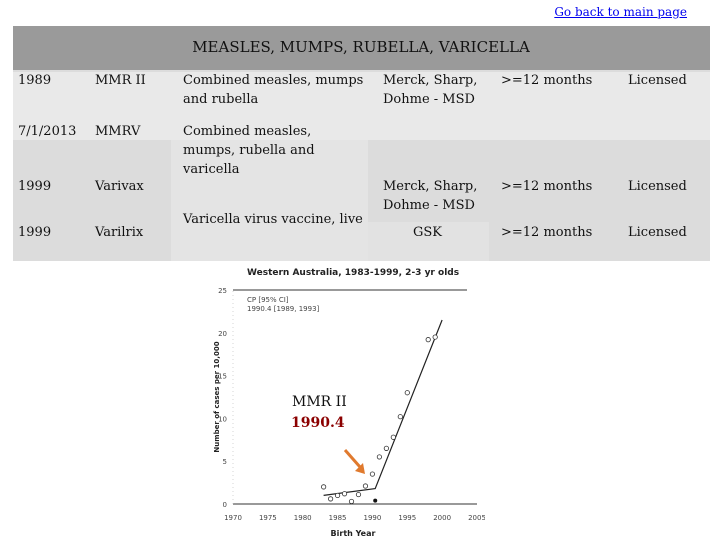 The height and width of the screenshot is (540, 720). What do you see at coordinates (268, 518) in the screenshot?
I see `x-tick-label: 1975` at bounding box center [268, 518].